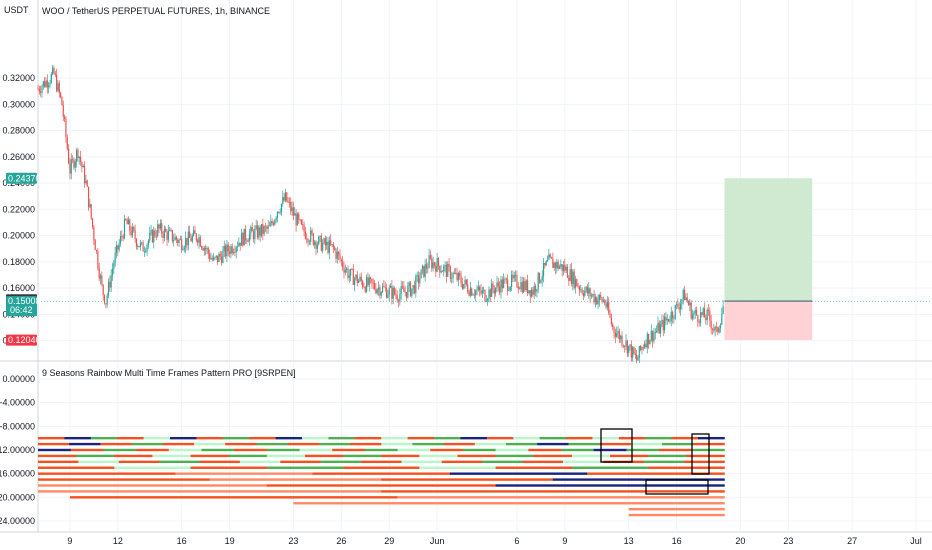  Describe the element at coordinates (768, 240) in the screenshot. I see `target-zone` at that location.